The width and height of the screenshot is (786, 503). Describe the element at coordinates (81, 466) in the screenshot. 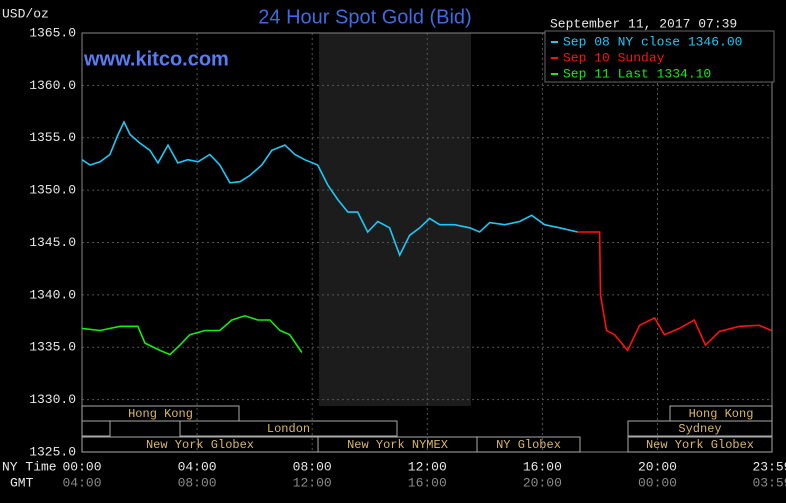

I see `x-tick-label: 00:00` at that location.